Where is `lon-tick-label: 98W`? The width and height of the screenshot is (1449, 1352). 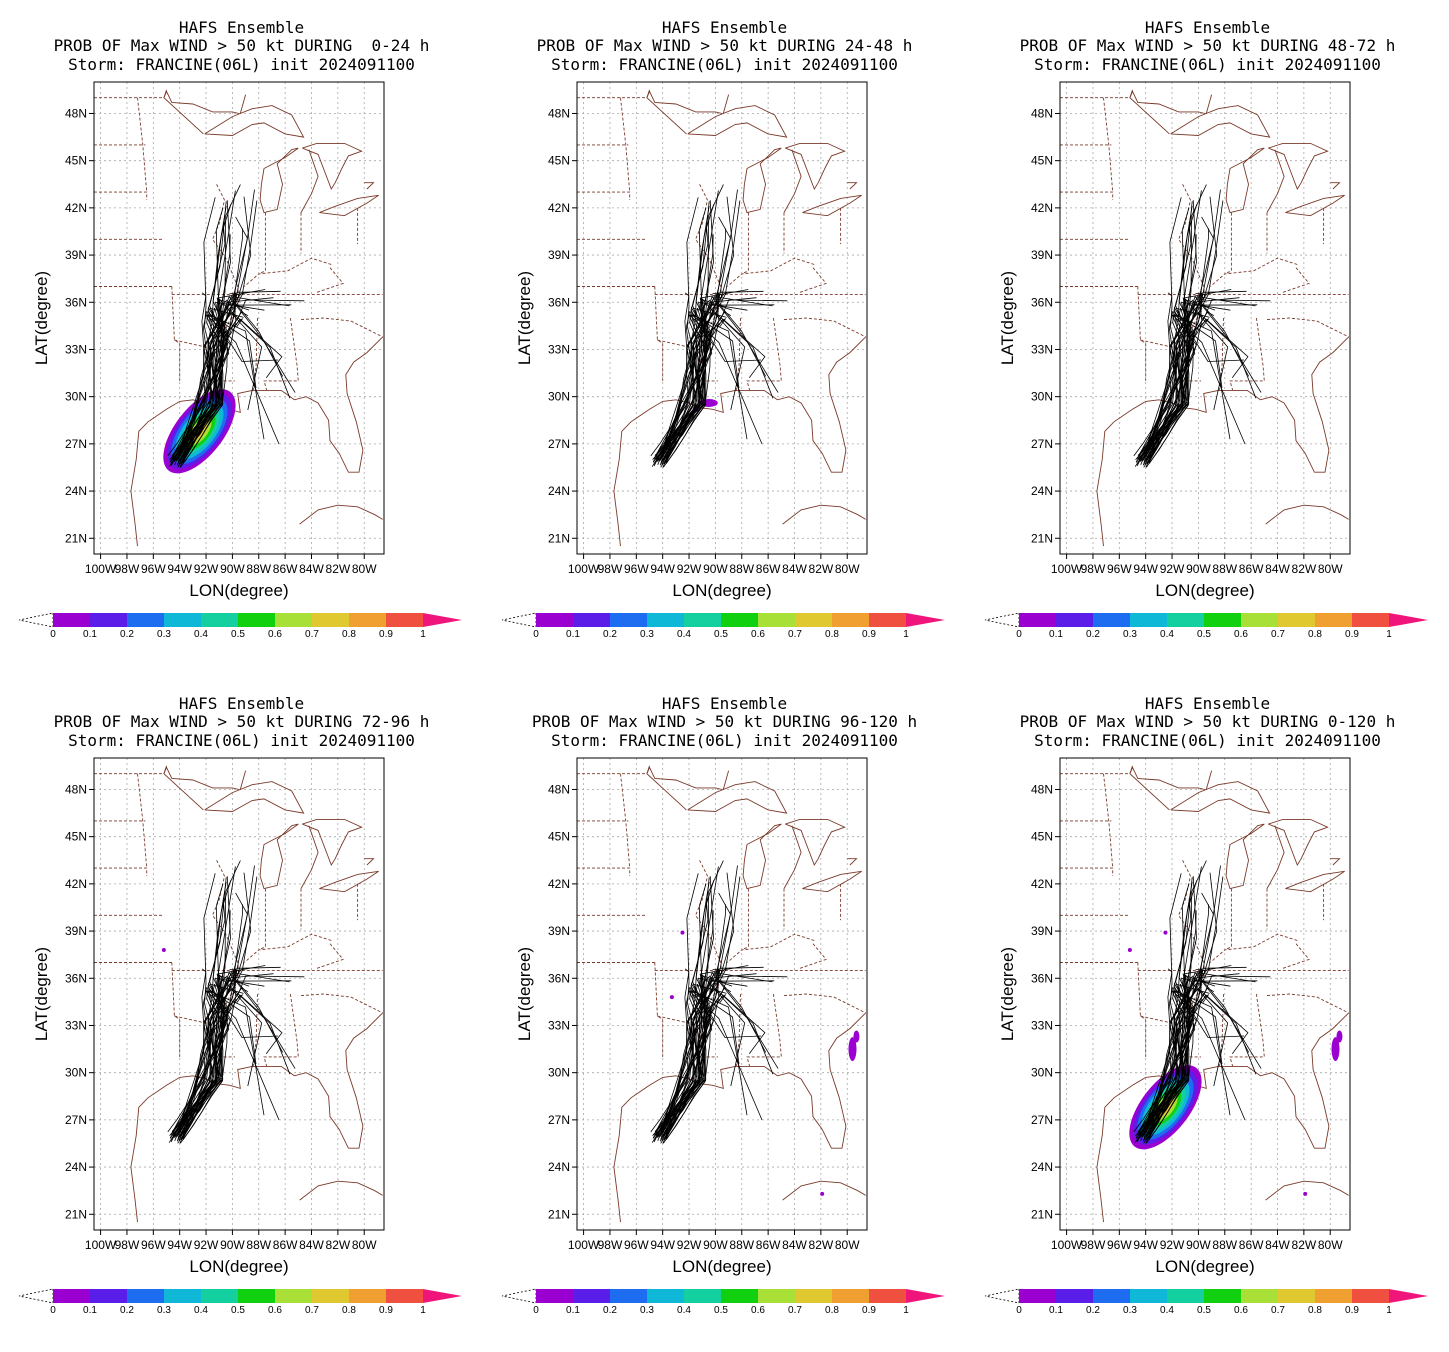 lon-tick-label: 98W is located at coordinates (127, 569).